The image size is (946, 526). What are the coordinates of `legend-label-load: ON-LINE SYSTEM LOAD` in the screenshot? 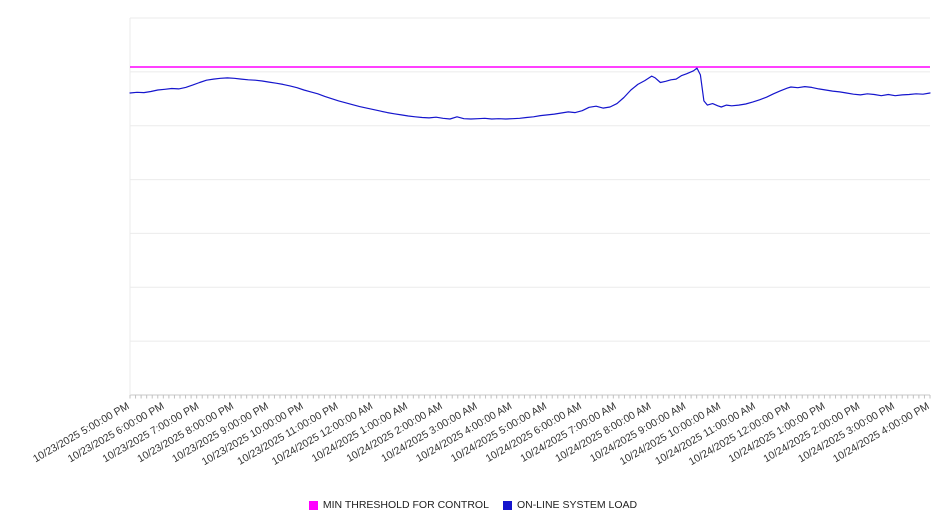 It's located at (577, 505).